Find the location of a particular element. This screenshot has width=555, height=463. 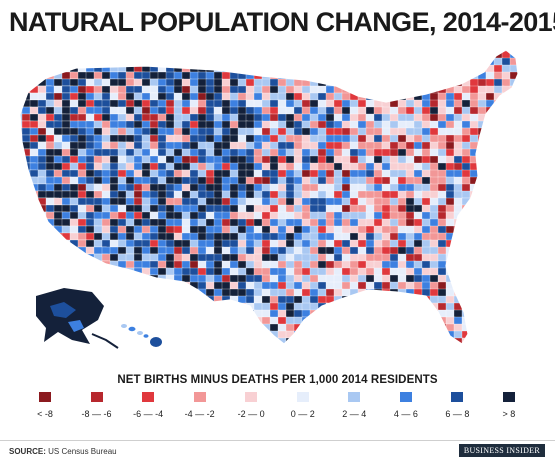

legend-label: -6 — -4 is located at coordinates (148, 414).